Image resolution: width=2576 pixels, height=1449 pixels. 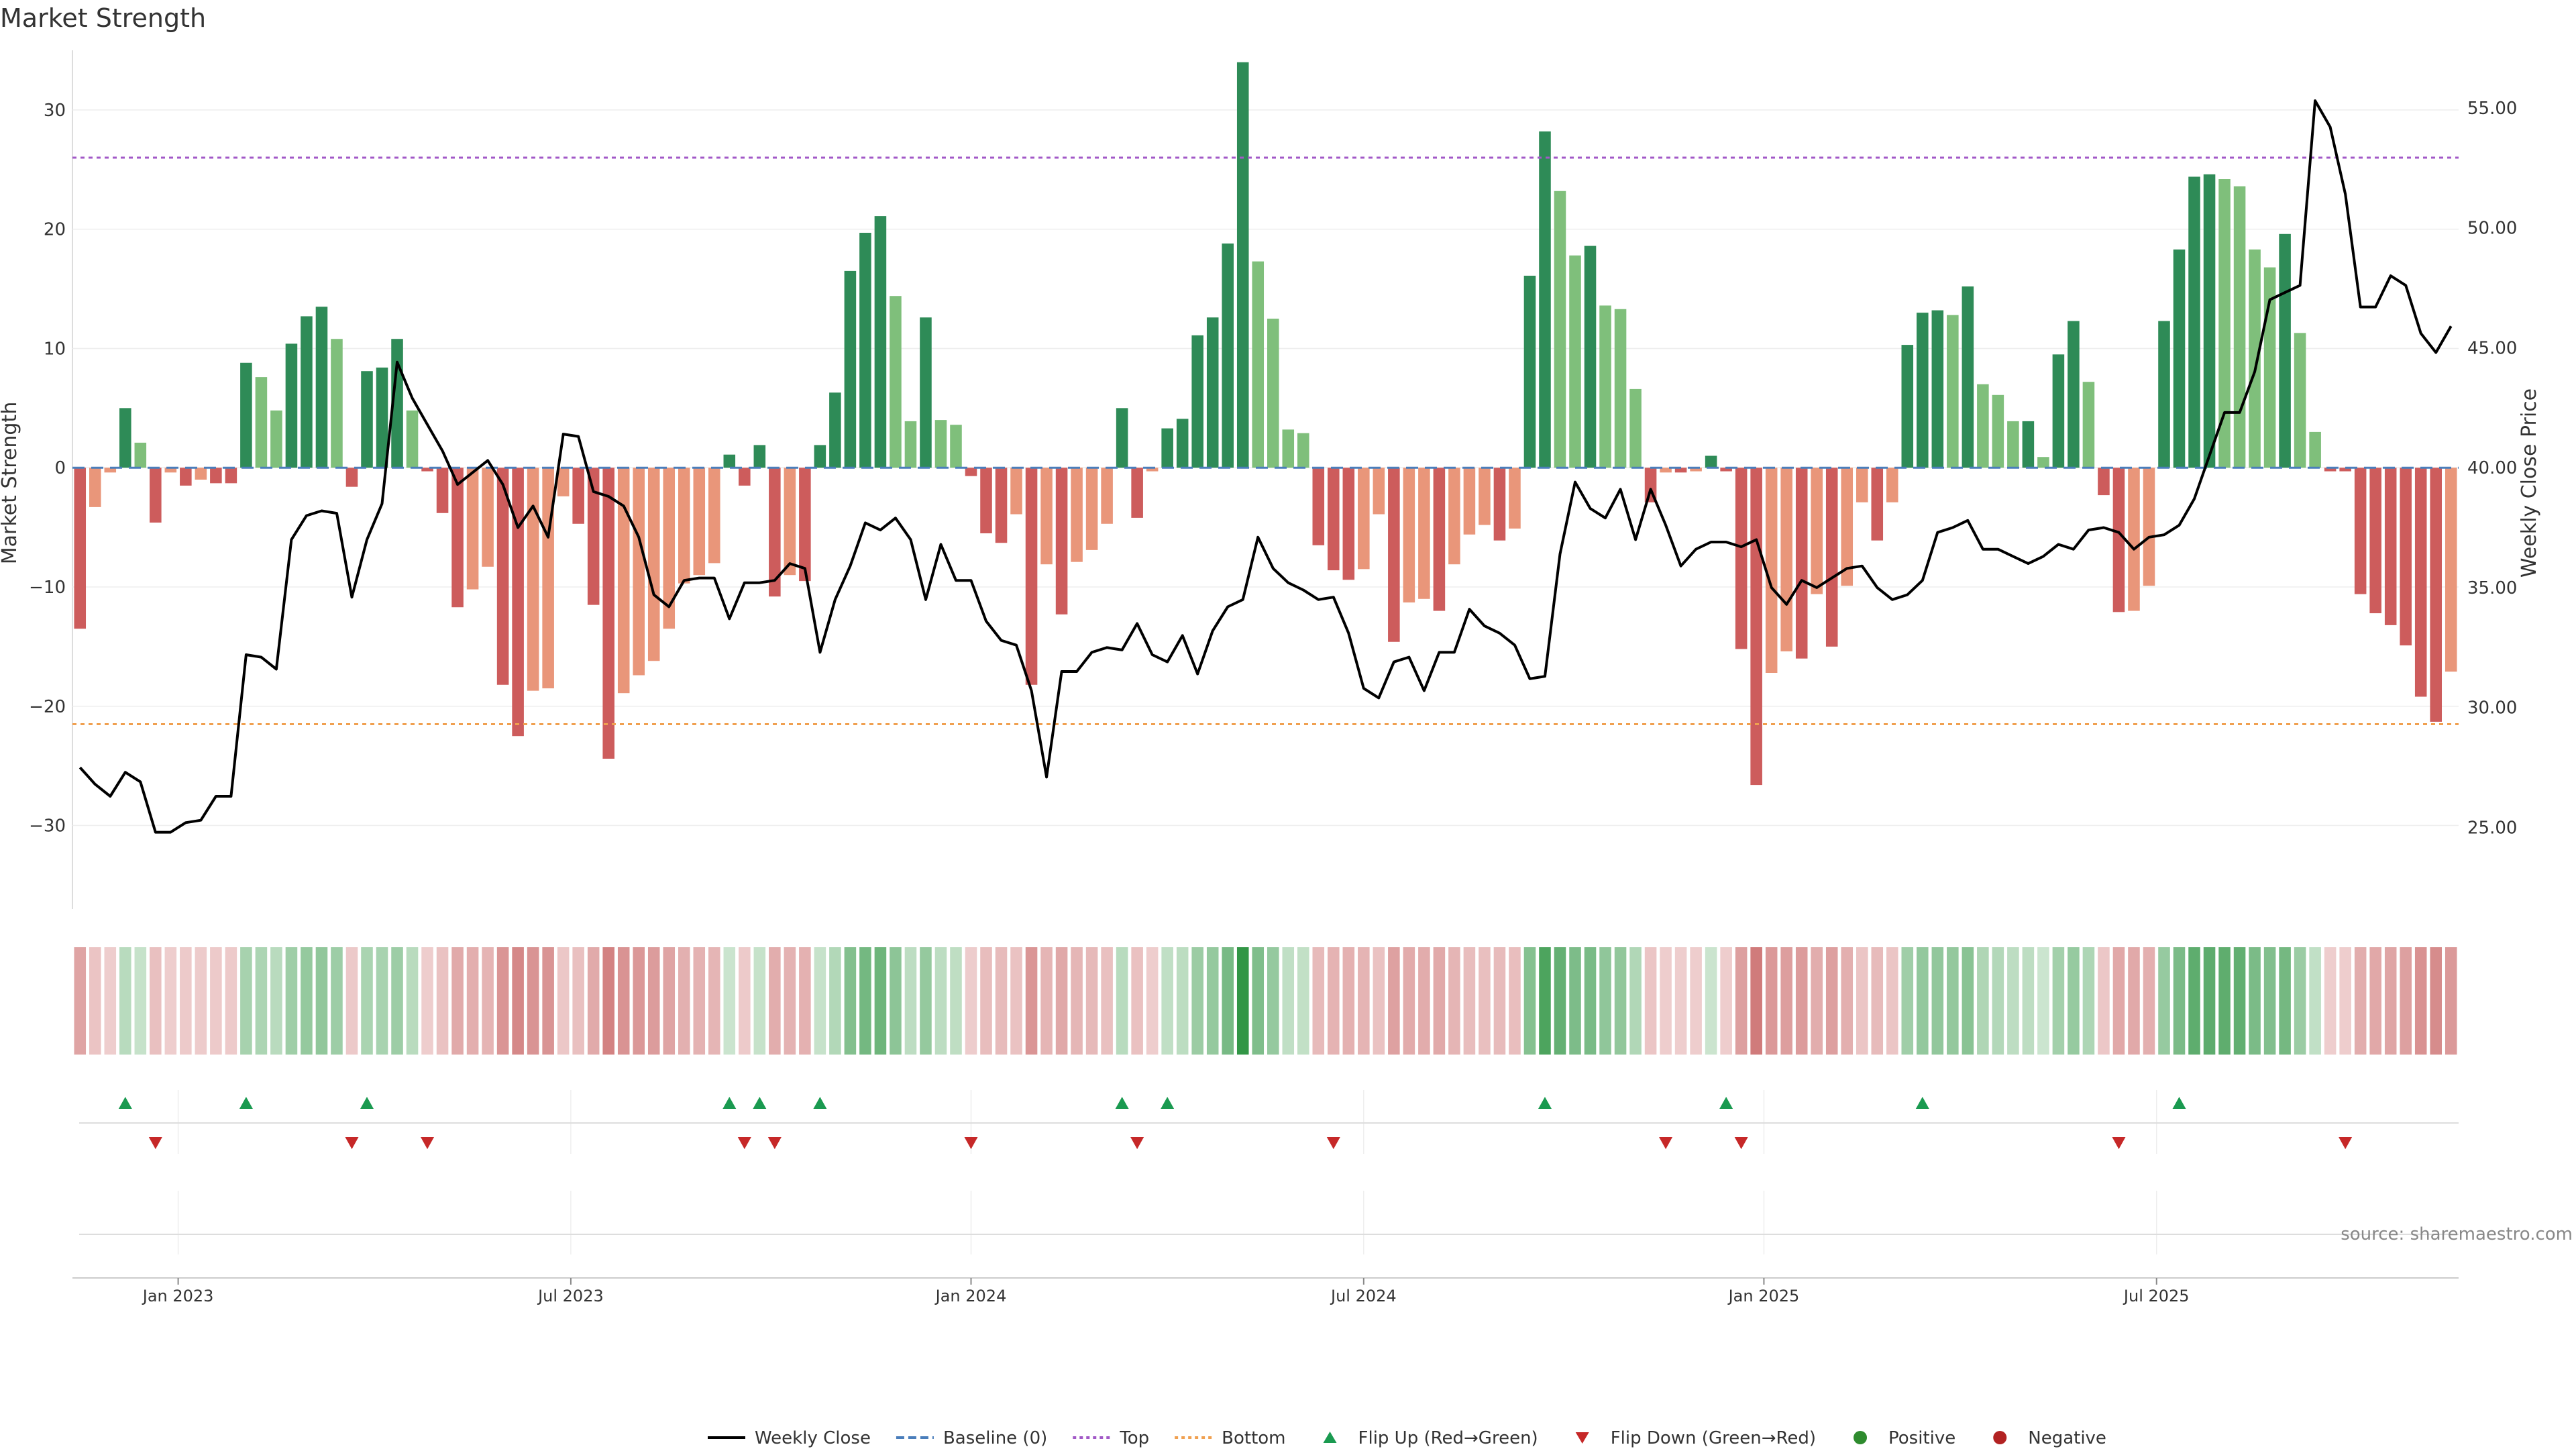 What do you see at coordinates (55, 111) in the screenshot?
I see `y-tick-label: 30` at bounding box center [55, 111].